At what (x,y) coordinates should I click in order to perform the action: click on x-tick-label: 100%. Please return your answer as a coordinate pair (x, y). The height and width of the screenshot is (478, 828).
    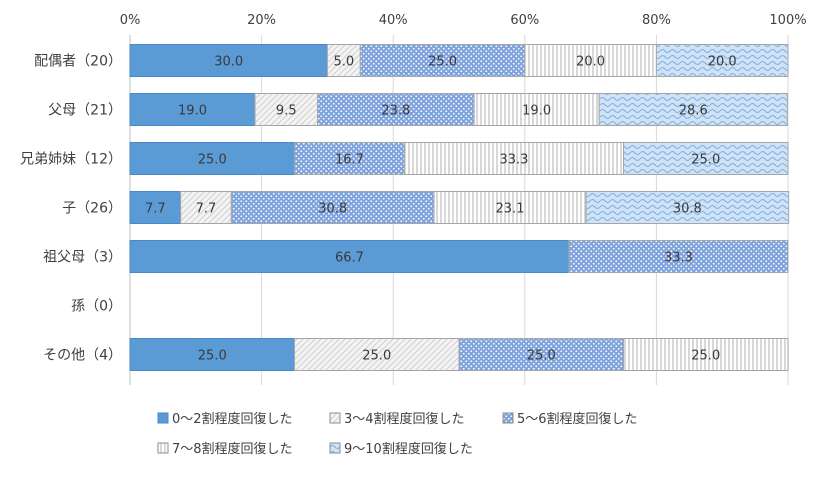
    Looking at the image, I should click on (787, 20).